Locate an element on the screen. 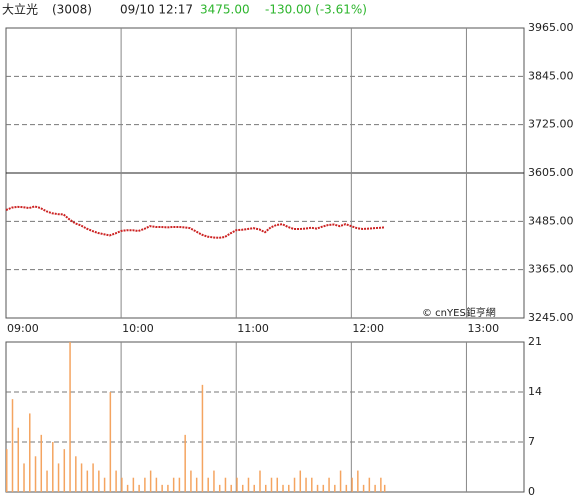  change: -130.00 (-3.61%) is located at coordinates (316, 10).